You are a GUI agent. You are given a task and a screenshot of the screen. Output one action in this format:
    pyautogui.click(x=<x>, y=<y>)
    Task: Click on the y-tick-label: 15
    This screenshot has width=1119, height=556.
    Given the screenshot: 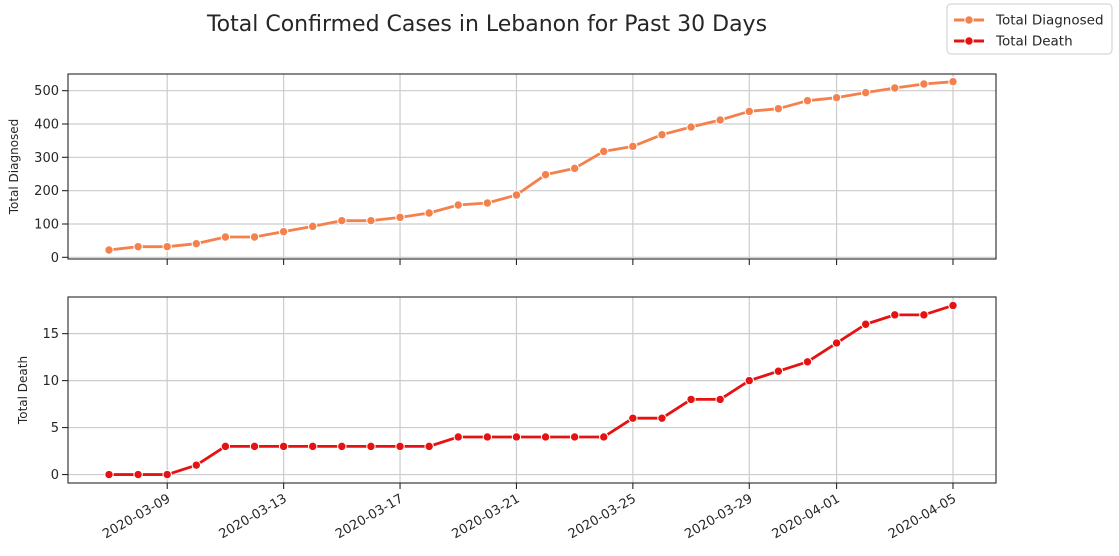 What is the action you would take?
    pyautogui.click(x=50, y=334)
    